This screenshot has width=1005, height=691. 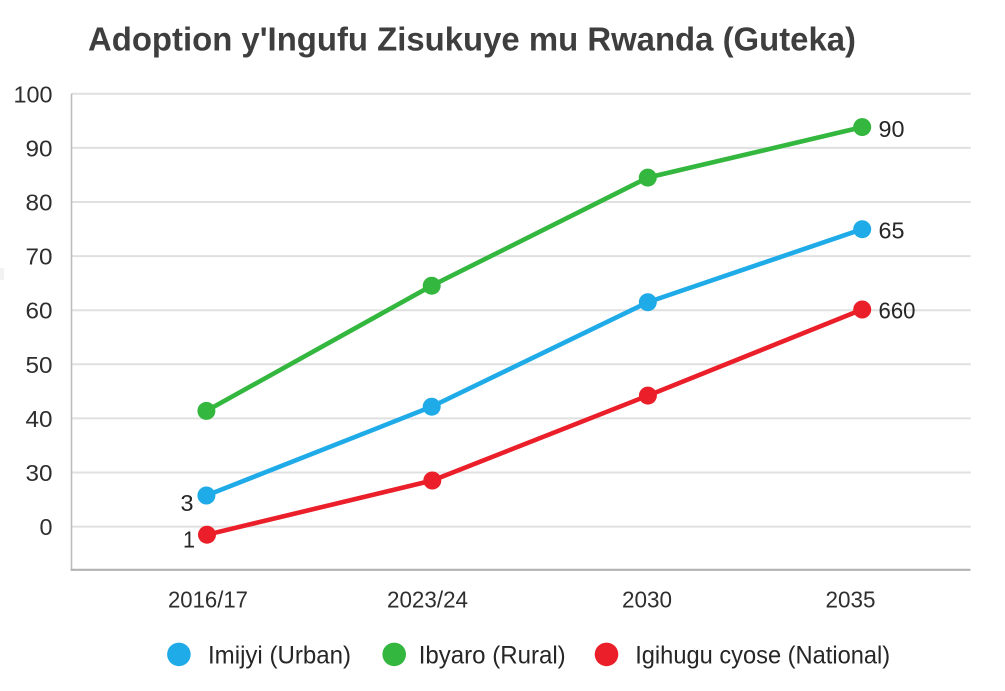 I want to click on svg-text: 80, so click(x=39, y=203).